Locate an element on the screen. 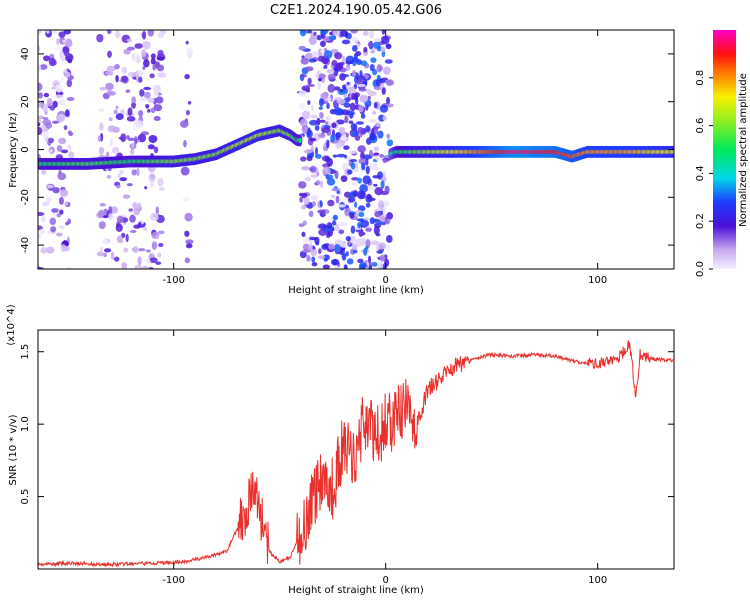 This screenshot has width=750, height=600. spectrogram-xlabel: Height of straight line (km) is located at coordinates (356, 290).